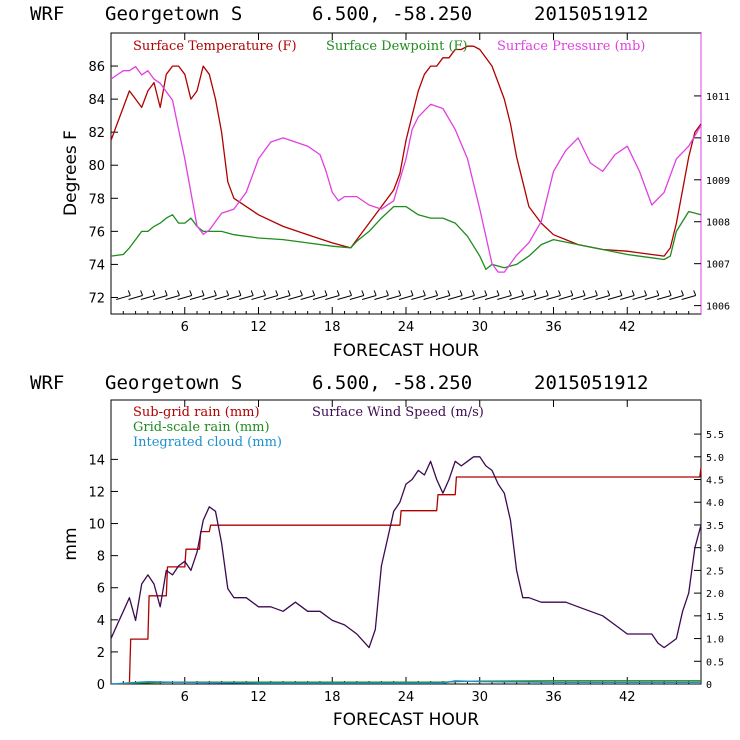 The width and height of the screenshot is (740, 740). What do you see at coordinates (406, 351) in the screenshot?
I see `top-x-axis-label: FORECAST HOUR` at bounding box center [406, 351].